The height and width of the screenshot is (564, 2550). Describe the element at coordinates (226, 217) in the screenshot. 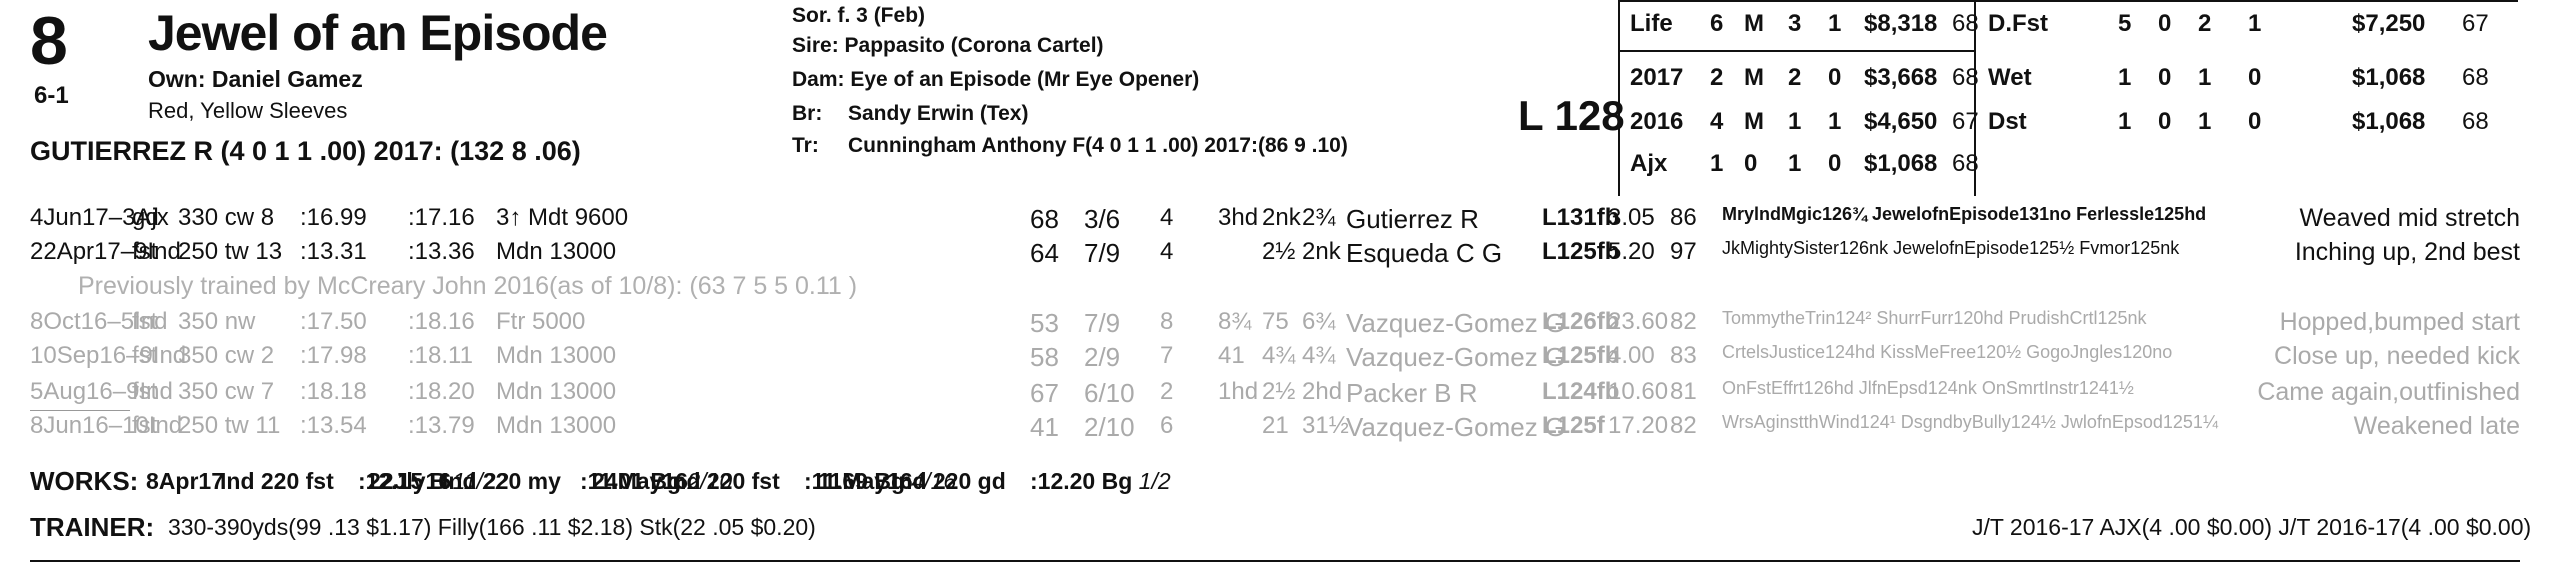

I see `pp-dist: 330 cw 8` at that location.